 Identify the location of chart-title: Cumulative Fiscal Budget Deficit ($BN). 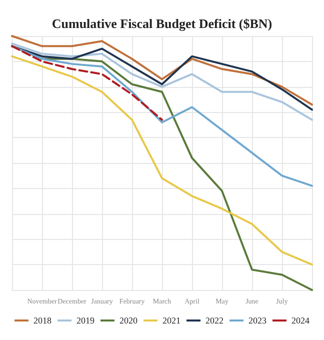
(162, 23).